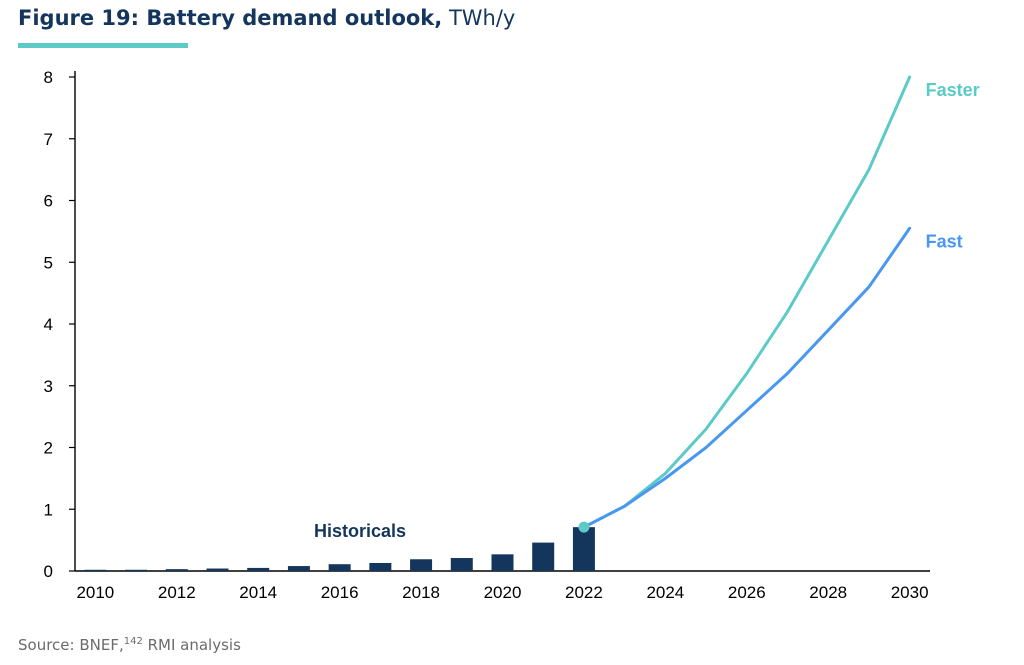  I want to click on source-prefix: Source: BNEF,, so click(71, 645).